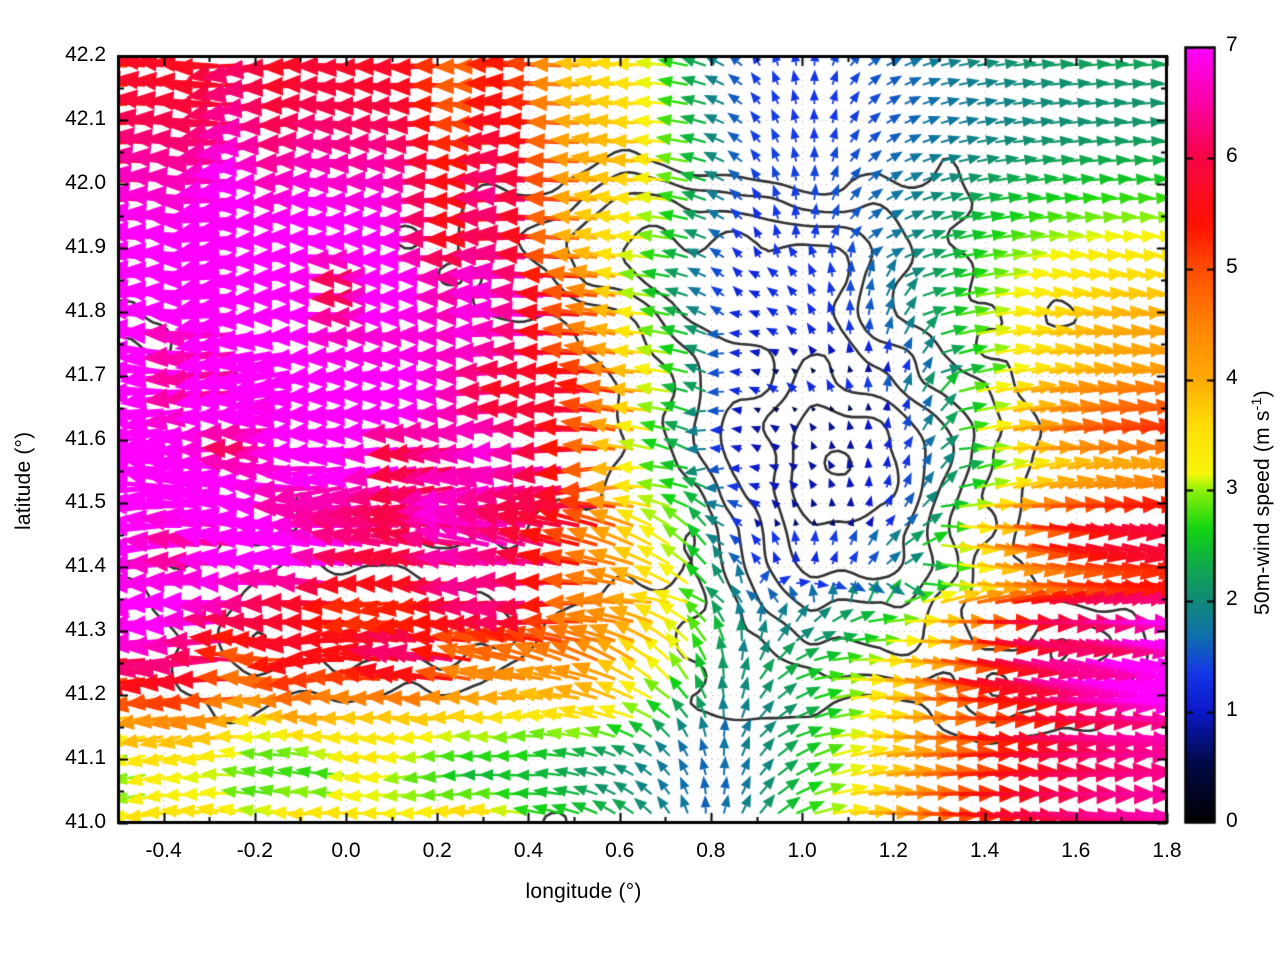 Image resolution: width=1280 pixels, height=960 pixels. I want to click on x-tick-label-1.8: 1.8, so click(1167, 850).